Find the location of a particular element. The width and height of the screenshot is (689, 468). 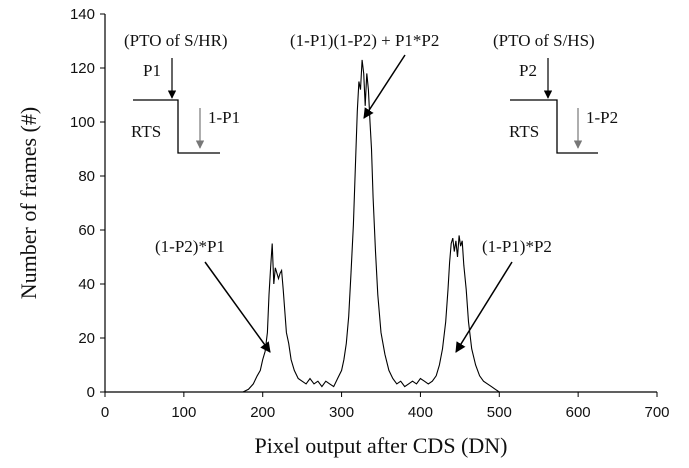

annotation-pto-shs: (PTO of S/HS) is located at coordinates (544, 40).